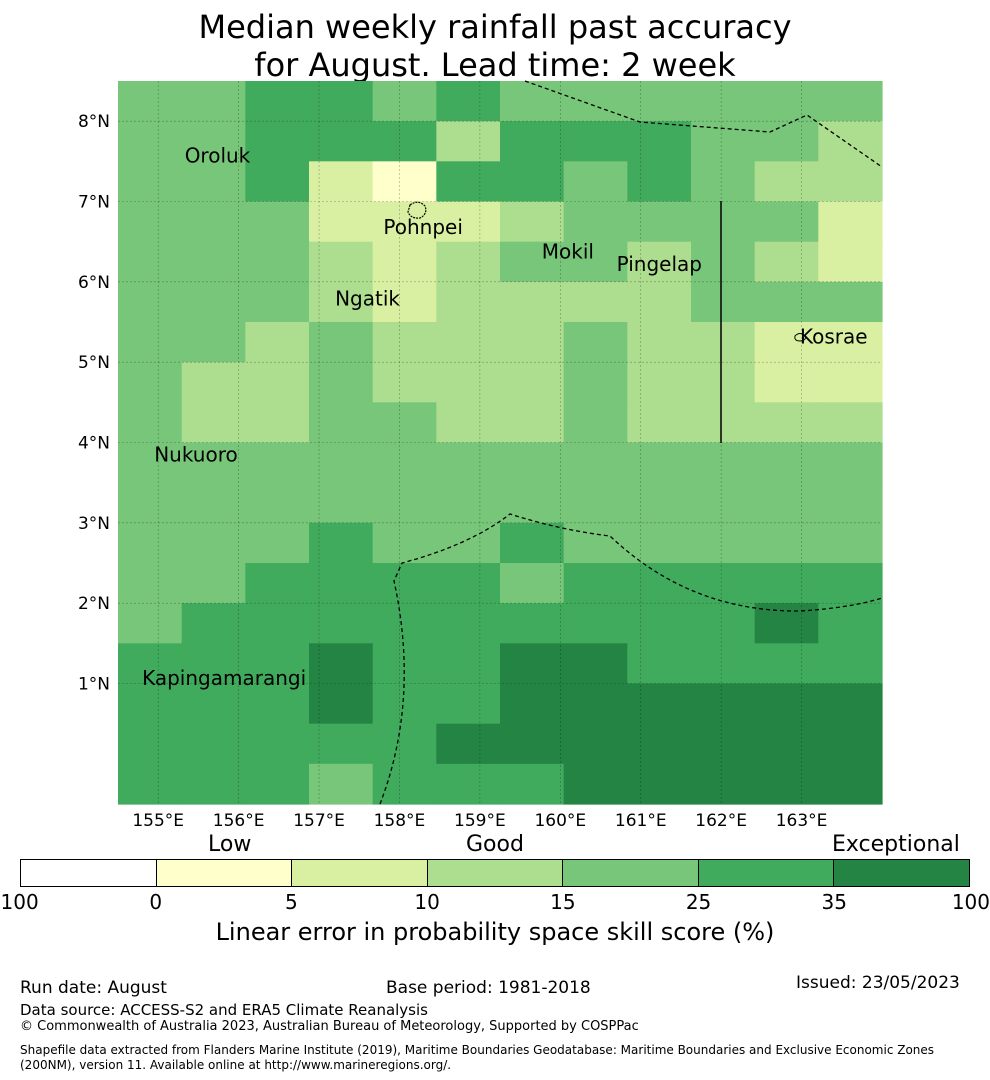 The image size is (990, 1080). I want to click on longitude-tick-label: 157°E, so click(319, 820).